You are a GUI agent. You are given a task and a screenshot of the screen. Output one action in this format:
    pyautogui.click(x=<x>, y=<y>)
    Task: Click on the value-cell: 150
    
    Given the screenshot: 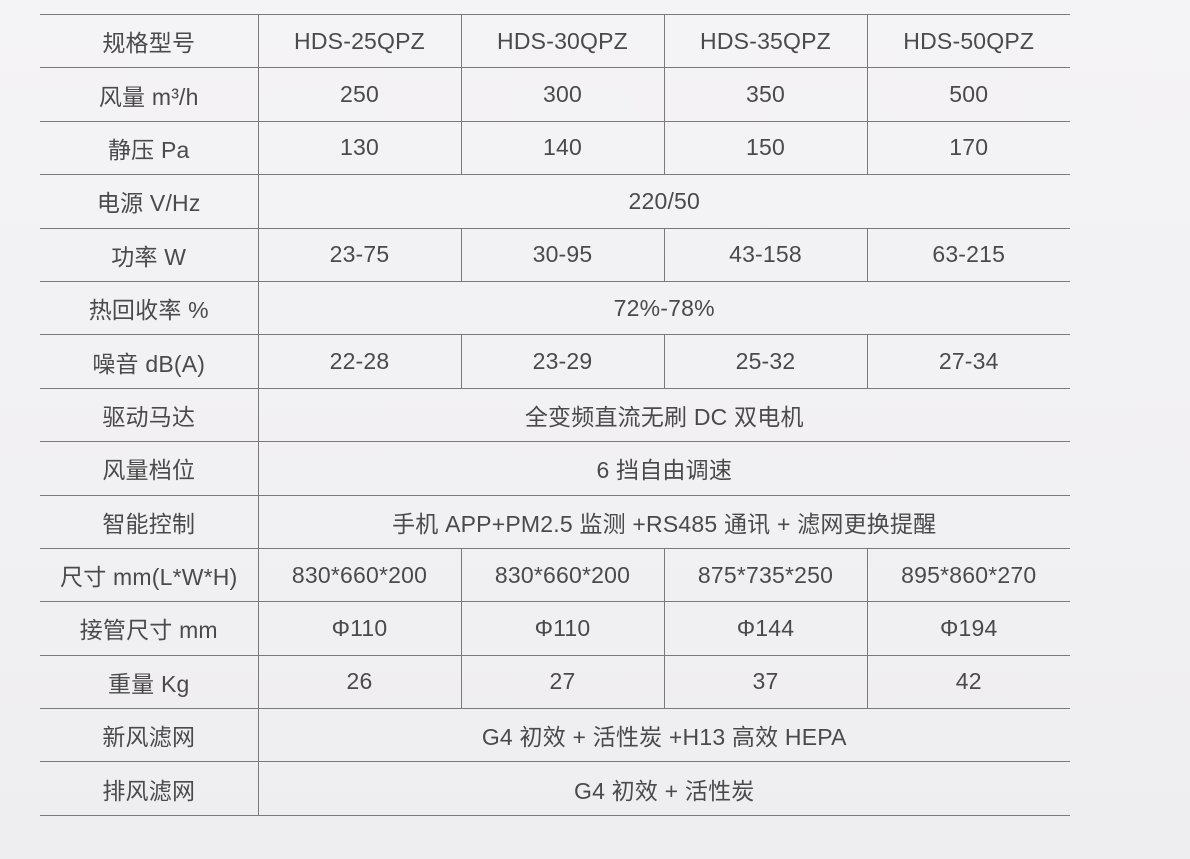 What is the action you would take?
    pyautogui.click(x=765, y=148)
    